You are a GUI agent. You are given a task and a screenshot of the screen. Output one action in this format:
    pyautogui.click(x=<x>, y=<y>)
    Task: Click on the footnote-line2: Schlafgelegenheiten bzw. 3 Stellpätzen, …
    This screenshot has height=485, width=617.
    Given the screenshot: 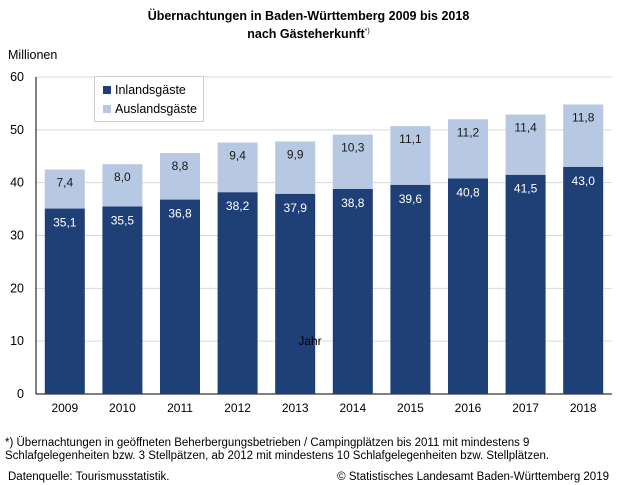 What is the action you would take?
    pyautogui.click(x=277, y=456)
    